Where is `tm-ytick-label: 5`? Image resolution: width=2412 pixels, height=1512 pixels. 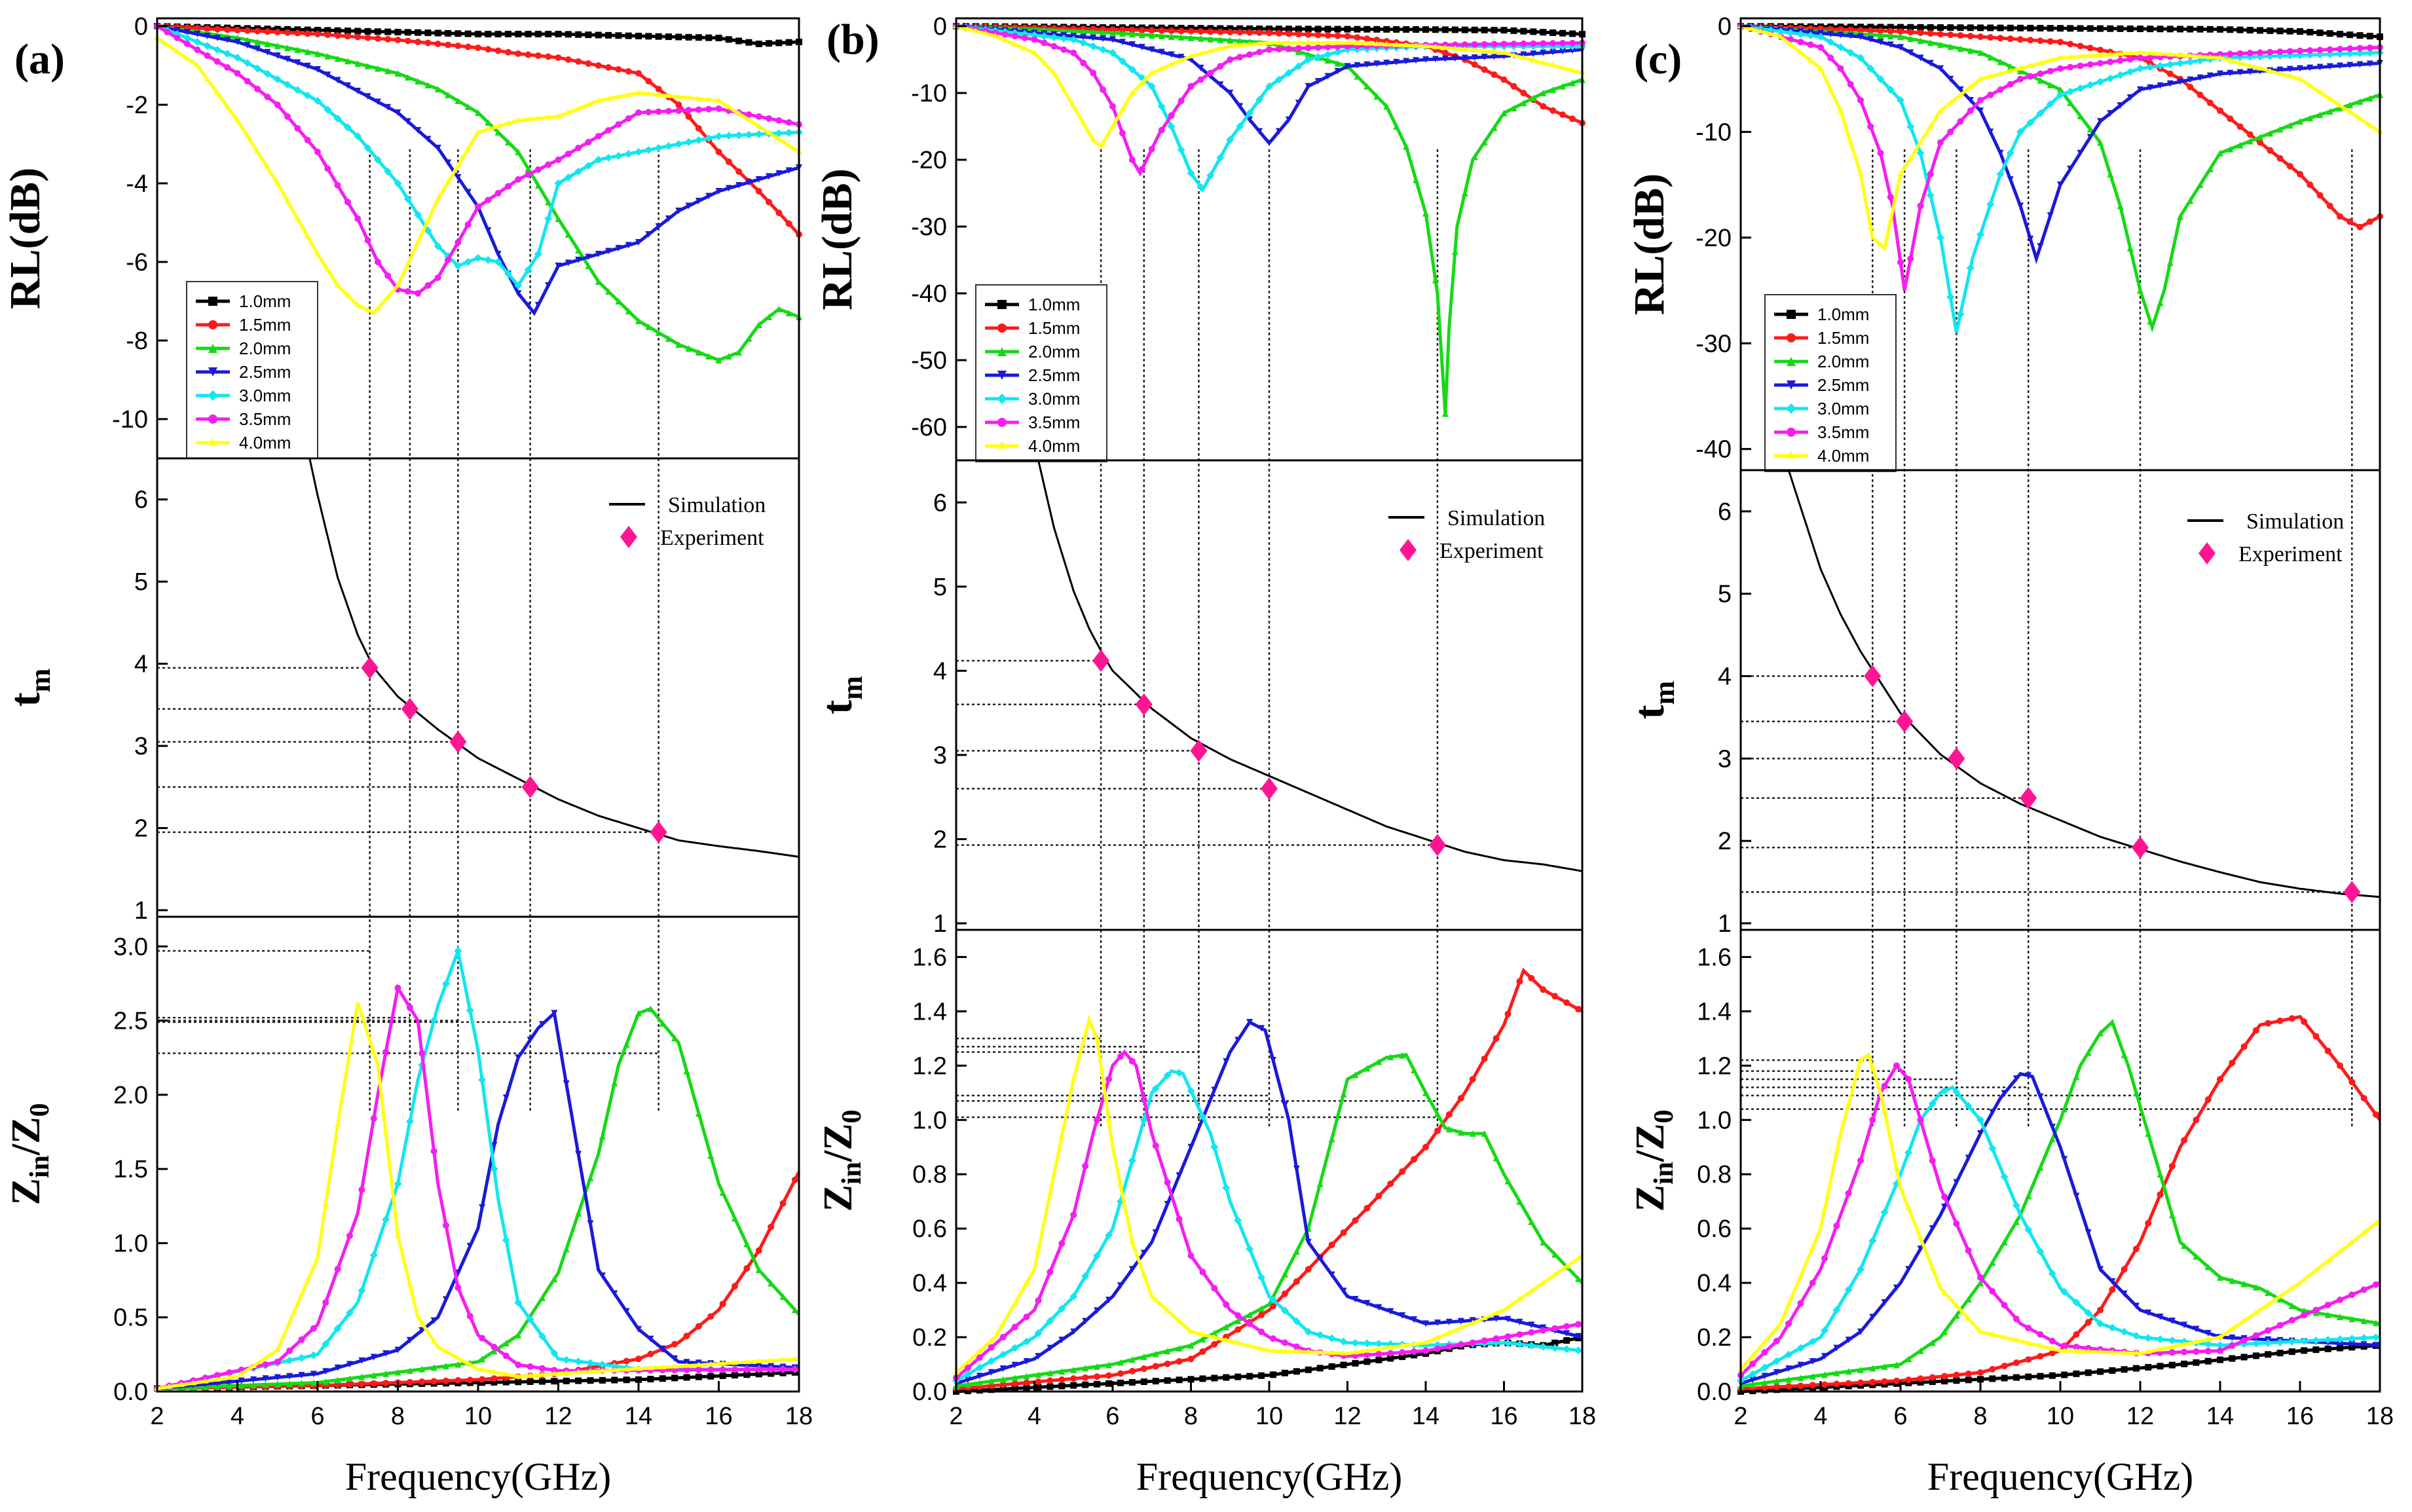
tm-ytick-label: 5 is located at coordinates (1725, 594).